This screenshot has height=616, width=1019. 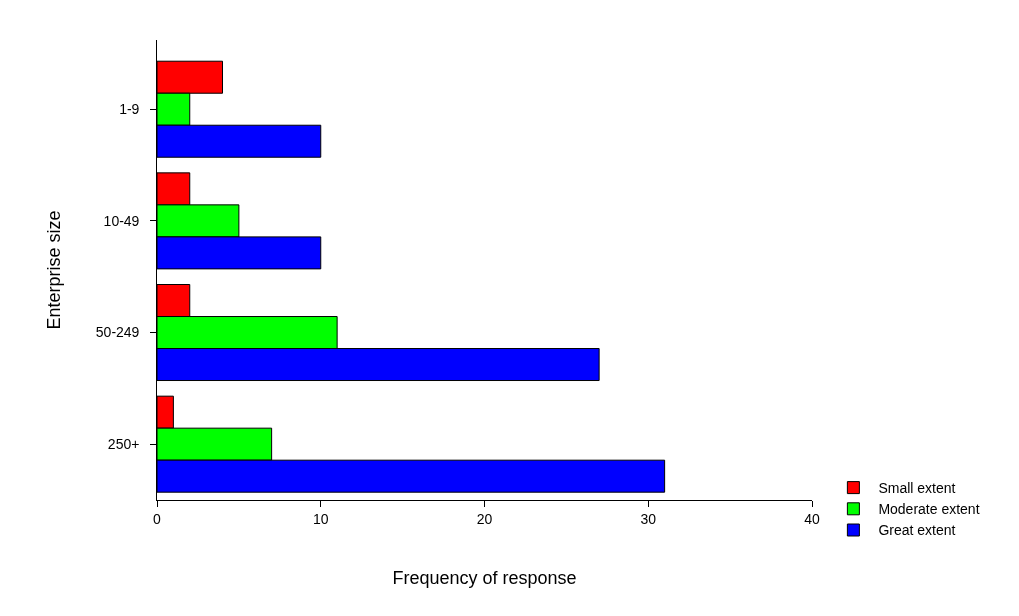 I want to click on legend-label: Small extent, so click(x=917, y=488).